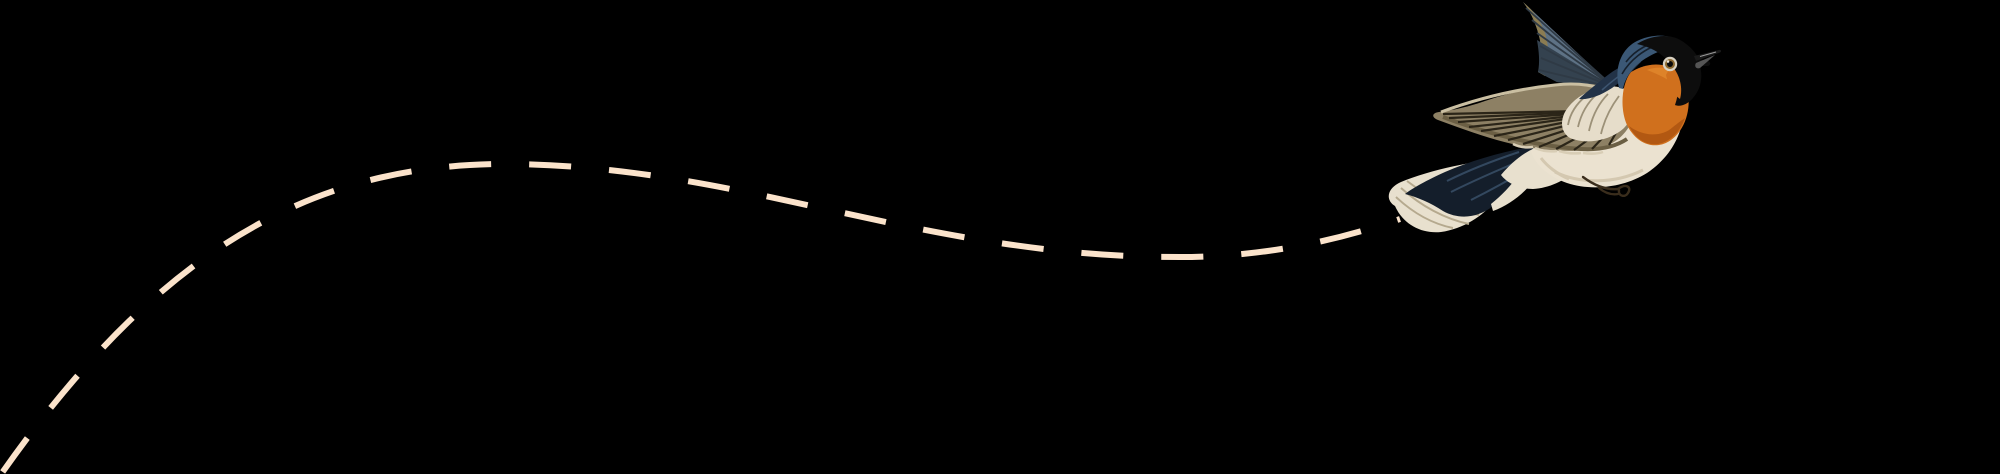 The image size is (2000, 474). I want to click on bird-illustration, so click(1555, 117).